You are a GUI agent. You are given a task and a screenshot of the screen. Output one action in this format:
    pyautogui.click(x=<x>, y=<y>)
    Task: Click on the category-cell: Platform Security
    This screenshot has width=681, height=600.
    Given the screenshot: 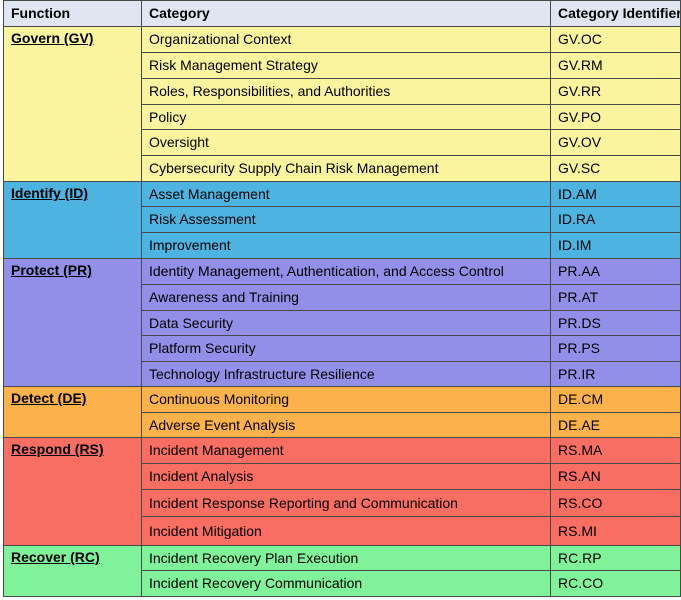 What is the action you would take?
    pyautogui.click(x=345, y=348)
    